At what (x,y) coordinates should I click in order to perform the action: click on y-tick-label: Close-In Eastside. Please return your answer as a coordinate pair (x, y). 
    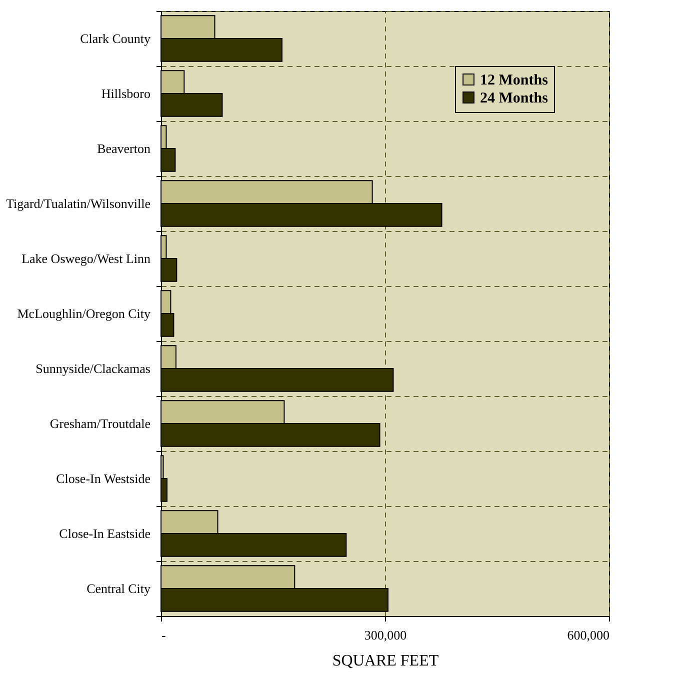
    Looking at the image, I should click on (105, 533).